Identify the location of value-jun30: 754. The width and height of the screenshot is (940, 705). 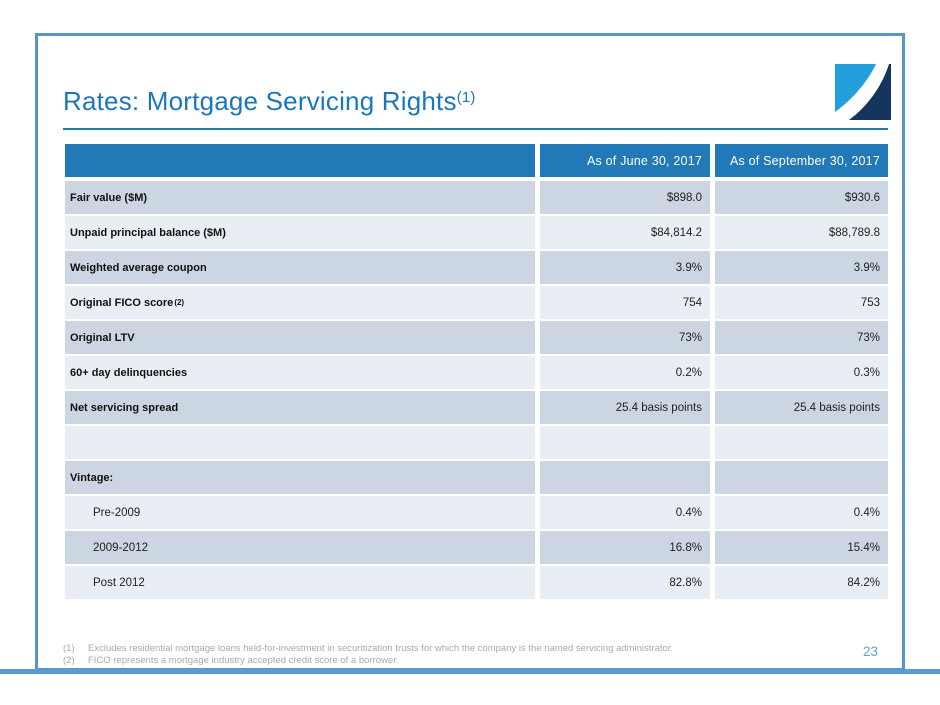
(625, 302).